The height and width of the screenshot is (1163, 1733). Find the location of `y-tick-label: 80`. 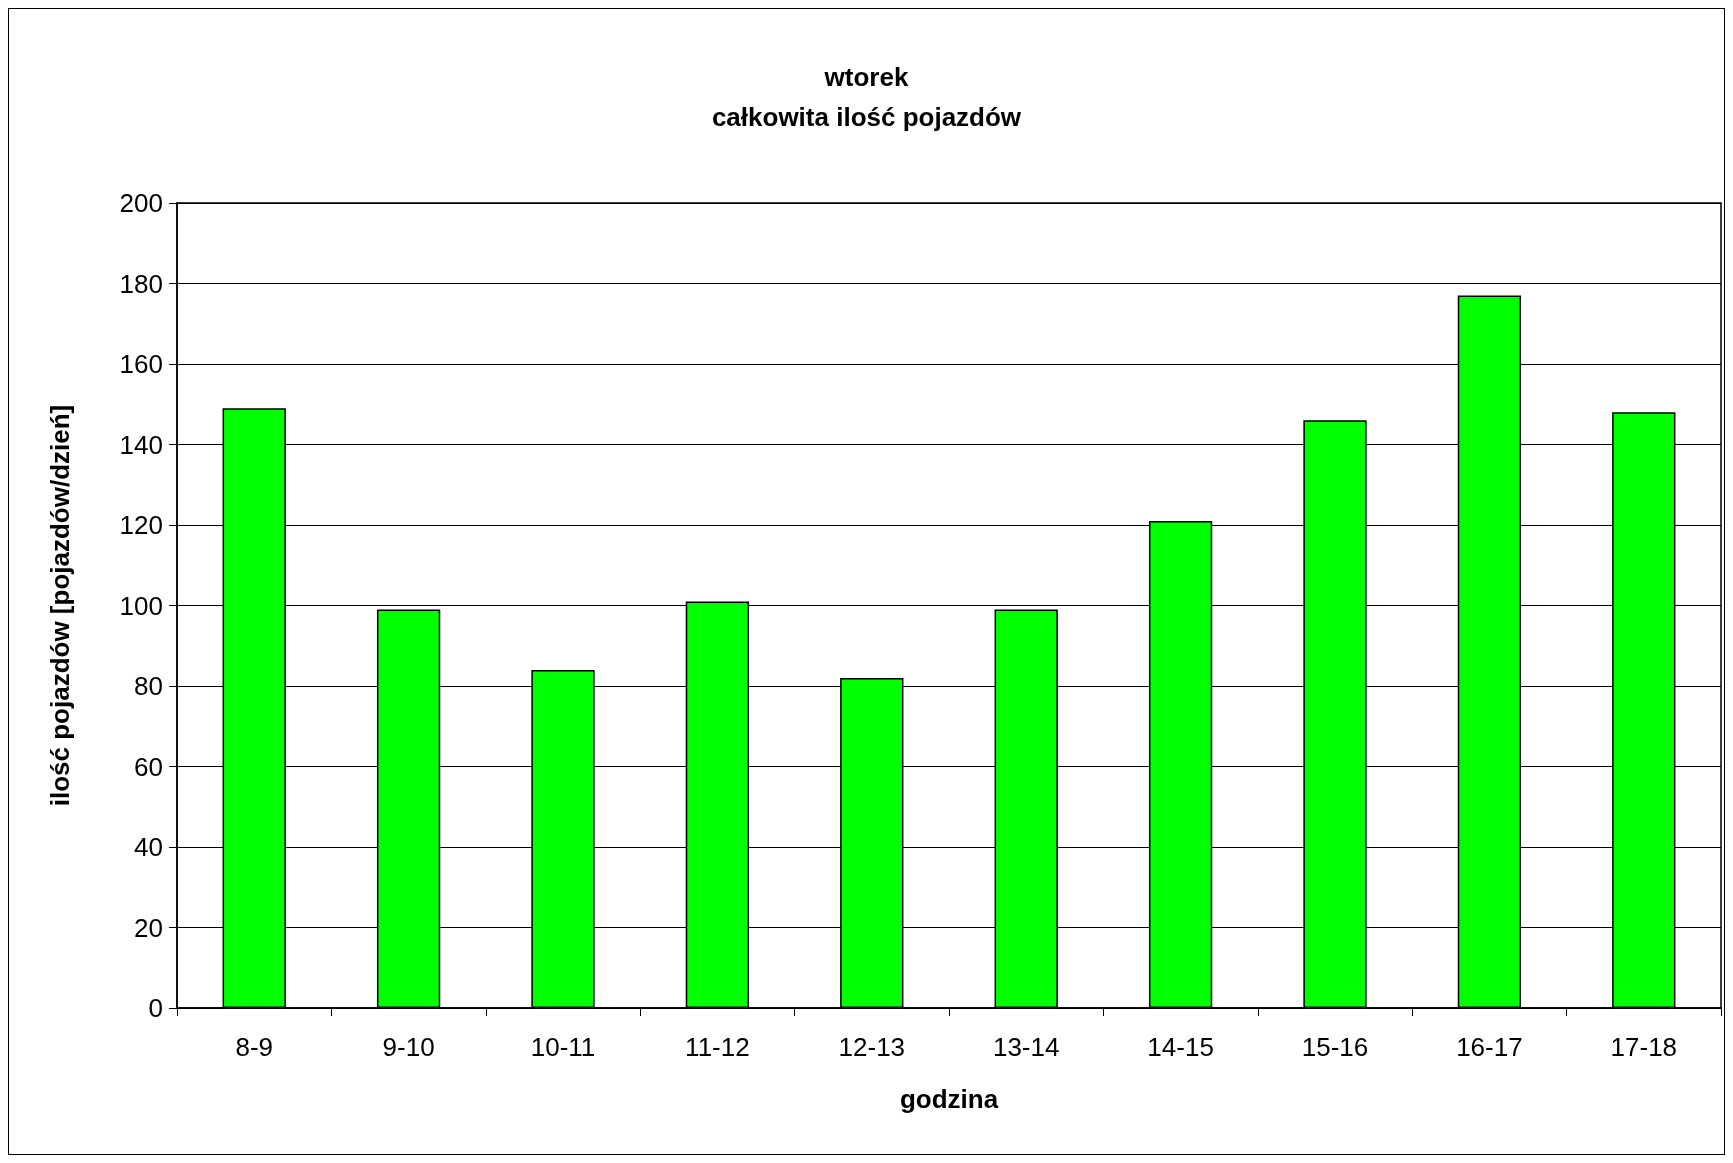

y-tick-label: 80 is located at coordinates (148, 686).